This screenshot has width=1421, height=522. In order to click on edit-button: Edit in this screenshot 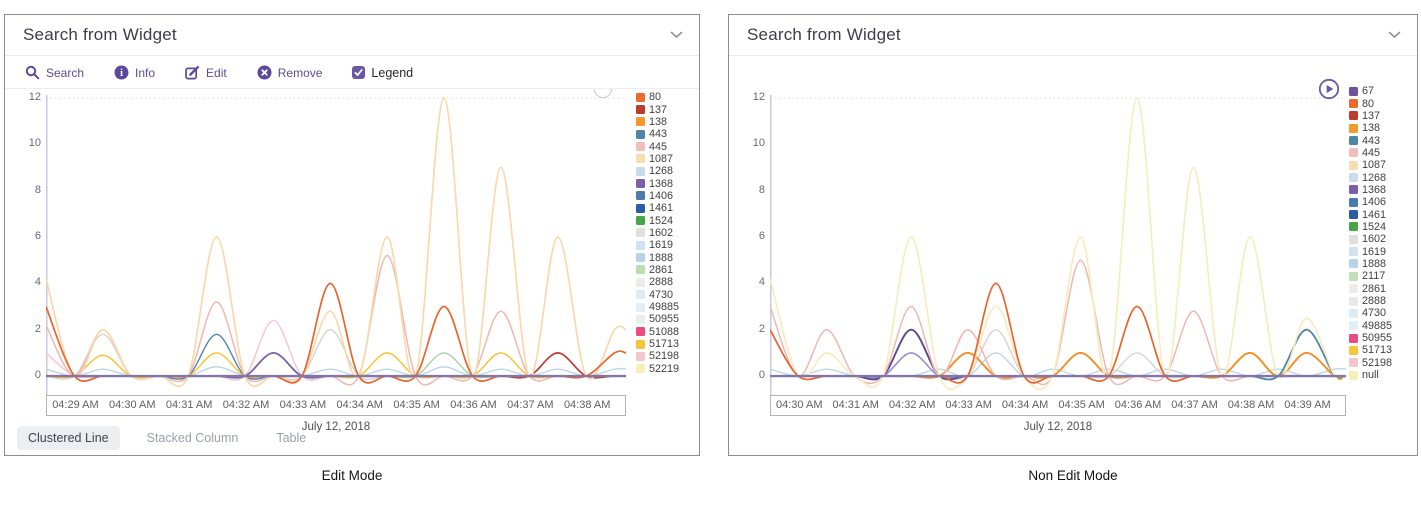, I will do `click(206, 72)`.